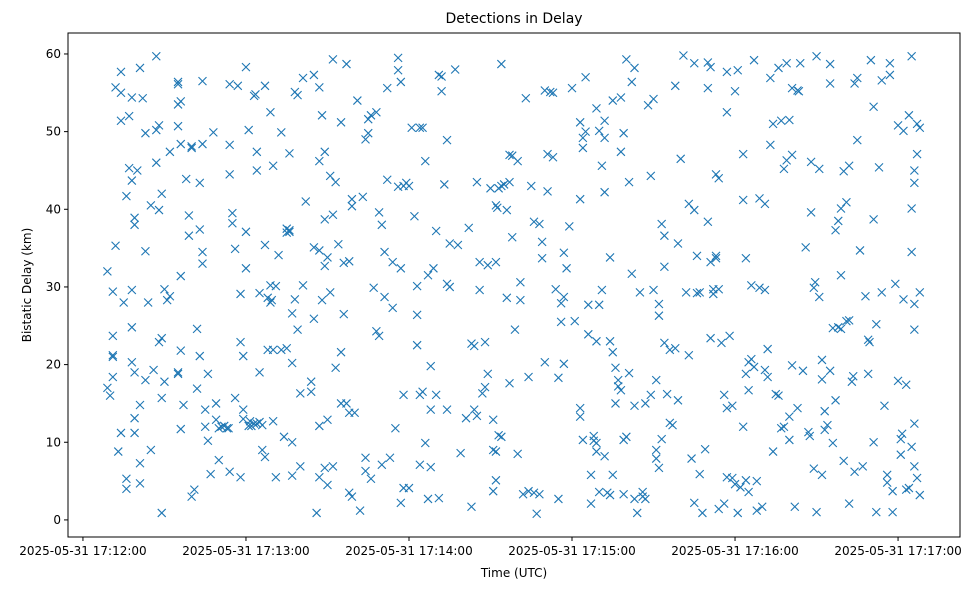  What do you see at coordinates (53, 54) in the screenshot?
I see `y-tick-label: 60` at bounding box center [53, 54].